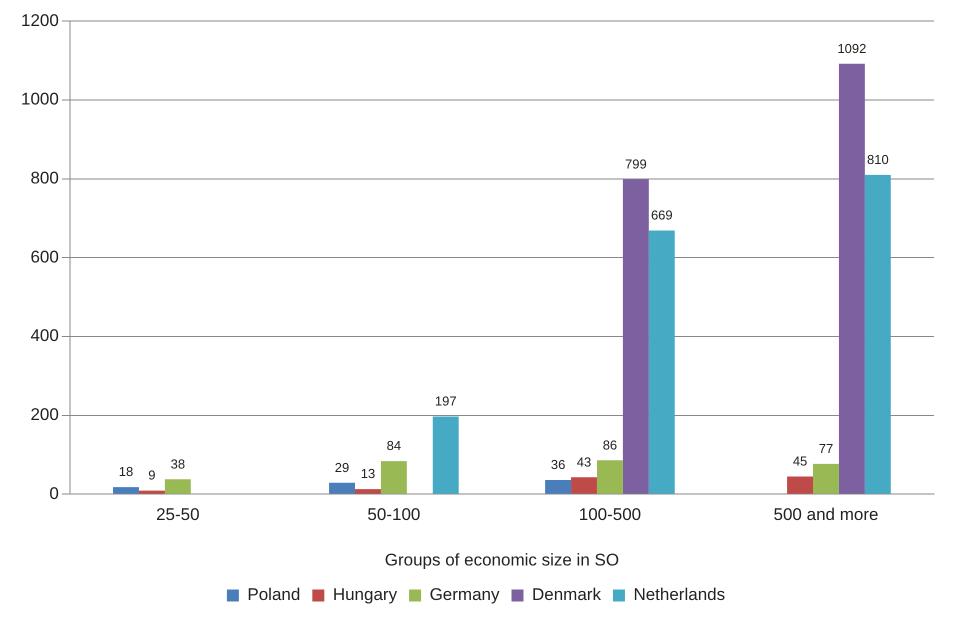 The width and height of the screenshot is (972, 627). I want to click on data-label: 29, so click(342, 467).